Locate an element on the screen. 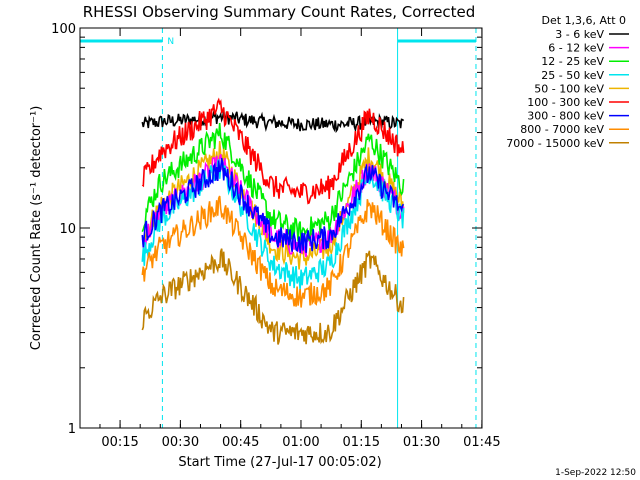 Image resolution: width=640 pixels, height=480 pixels. y-tick-label-2: 100 is located at coordinates (63, 29).